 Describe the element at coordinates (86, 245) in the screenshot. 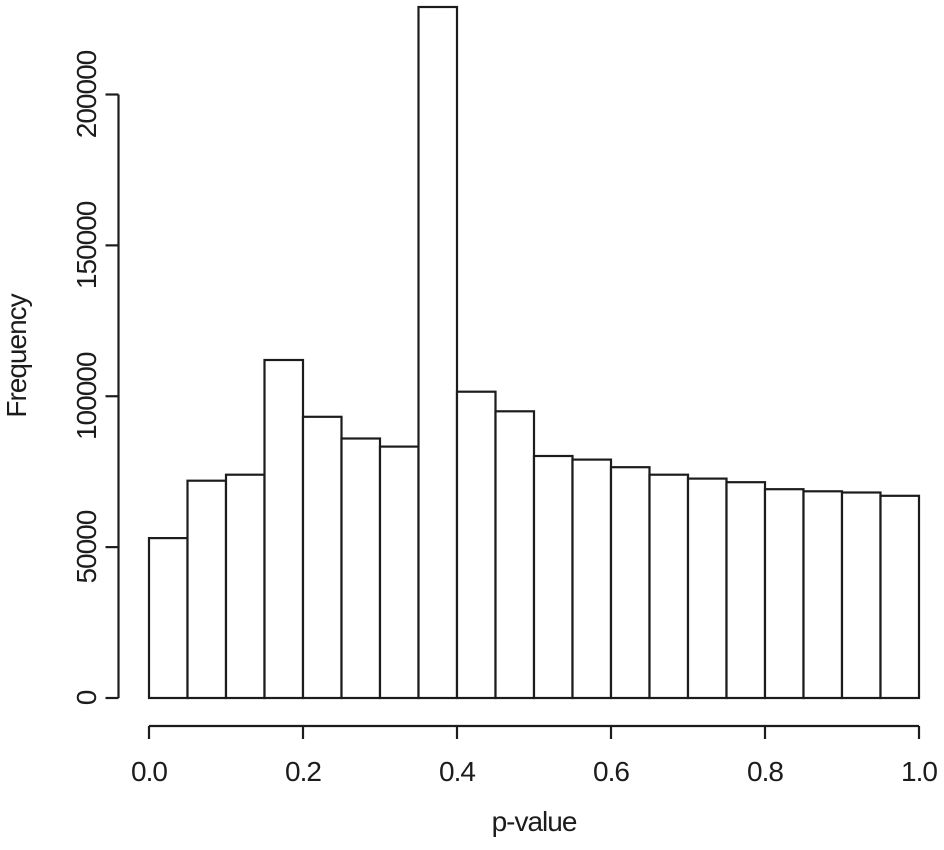

I see `y-tick-label: 150000` at that location.